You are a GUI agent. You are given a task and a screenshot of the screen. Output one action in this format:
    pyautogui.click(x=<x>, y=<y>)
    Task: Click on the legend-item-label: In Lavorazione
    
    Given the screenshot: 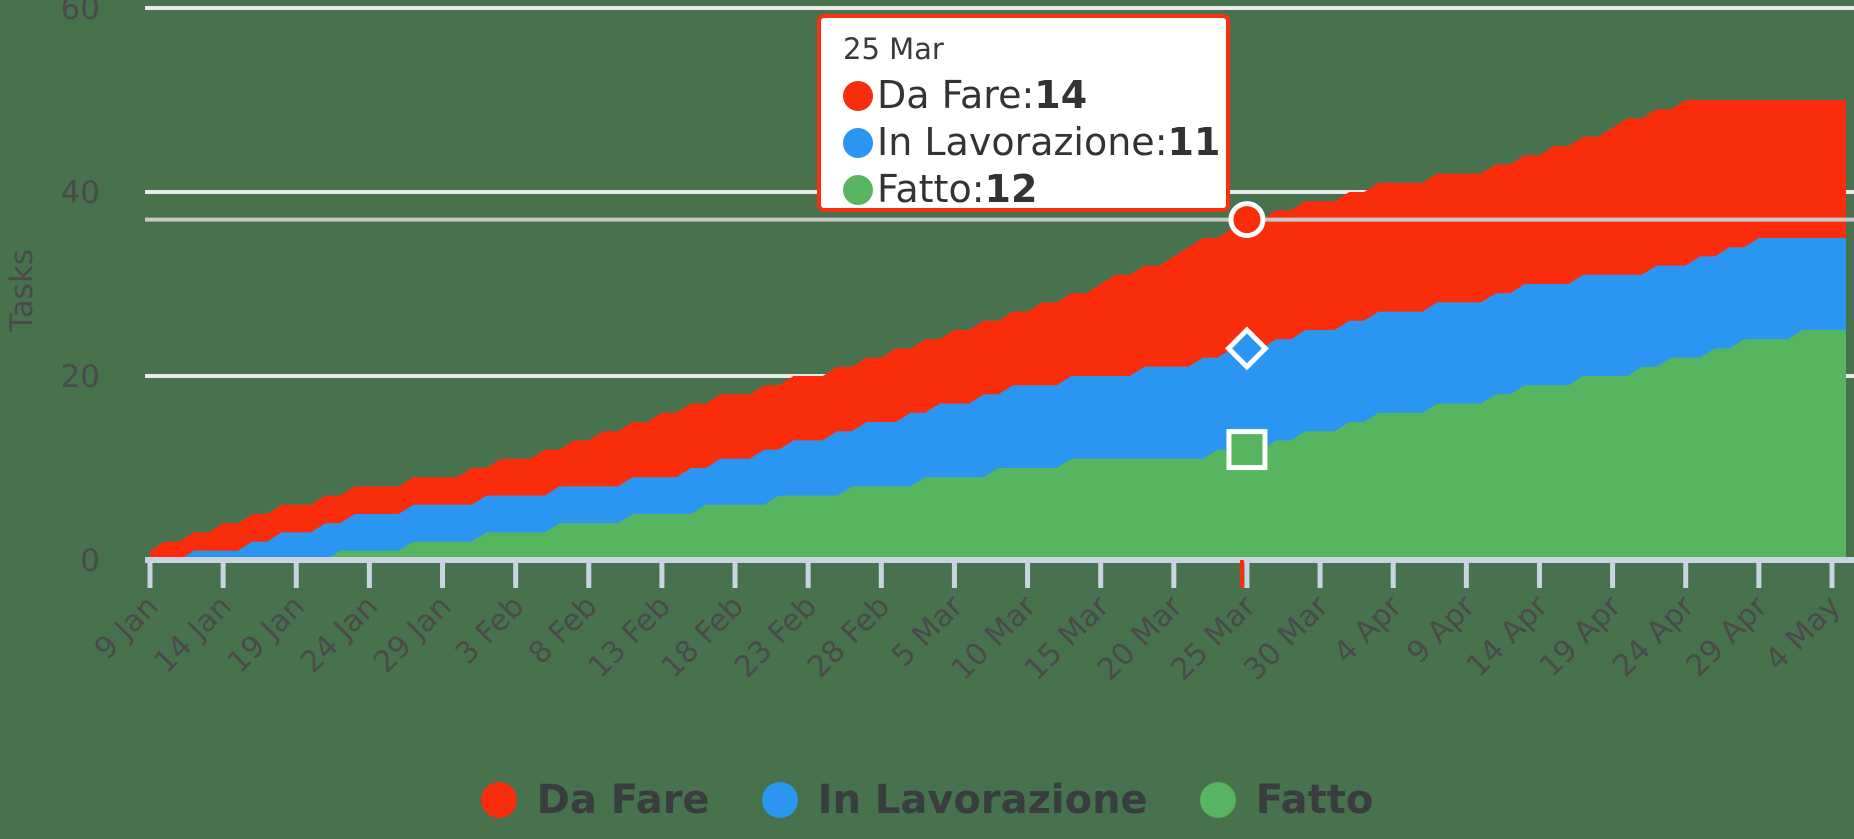 What is the action you would take?
    pyautogui.click(x=982, y=800)
    